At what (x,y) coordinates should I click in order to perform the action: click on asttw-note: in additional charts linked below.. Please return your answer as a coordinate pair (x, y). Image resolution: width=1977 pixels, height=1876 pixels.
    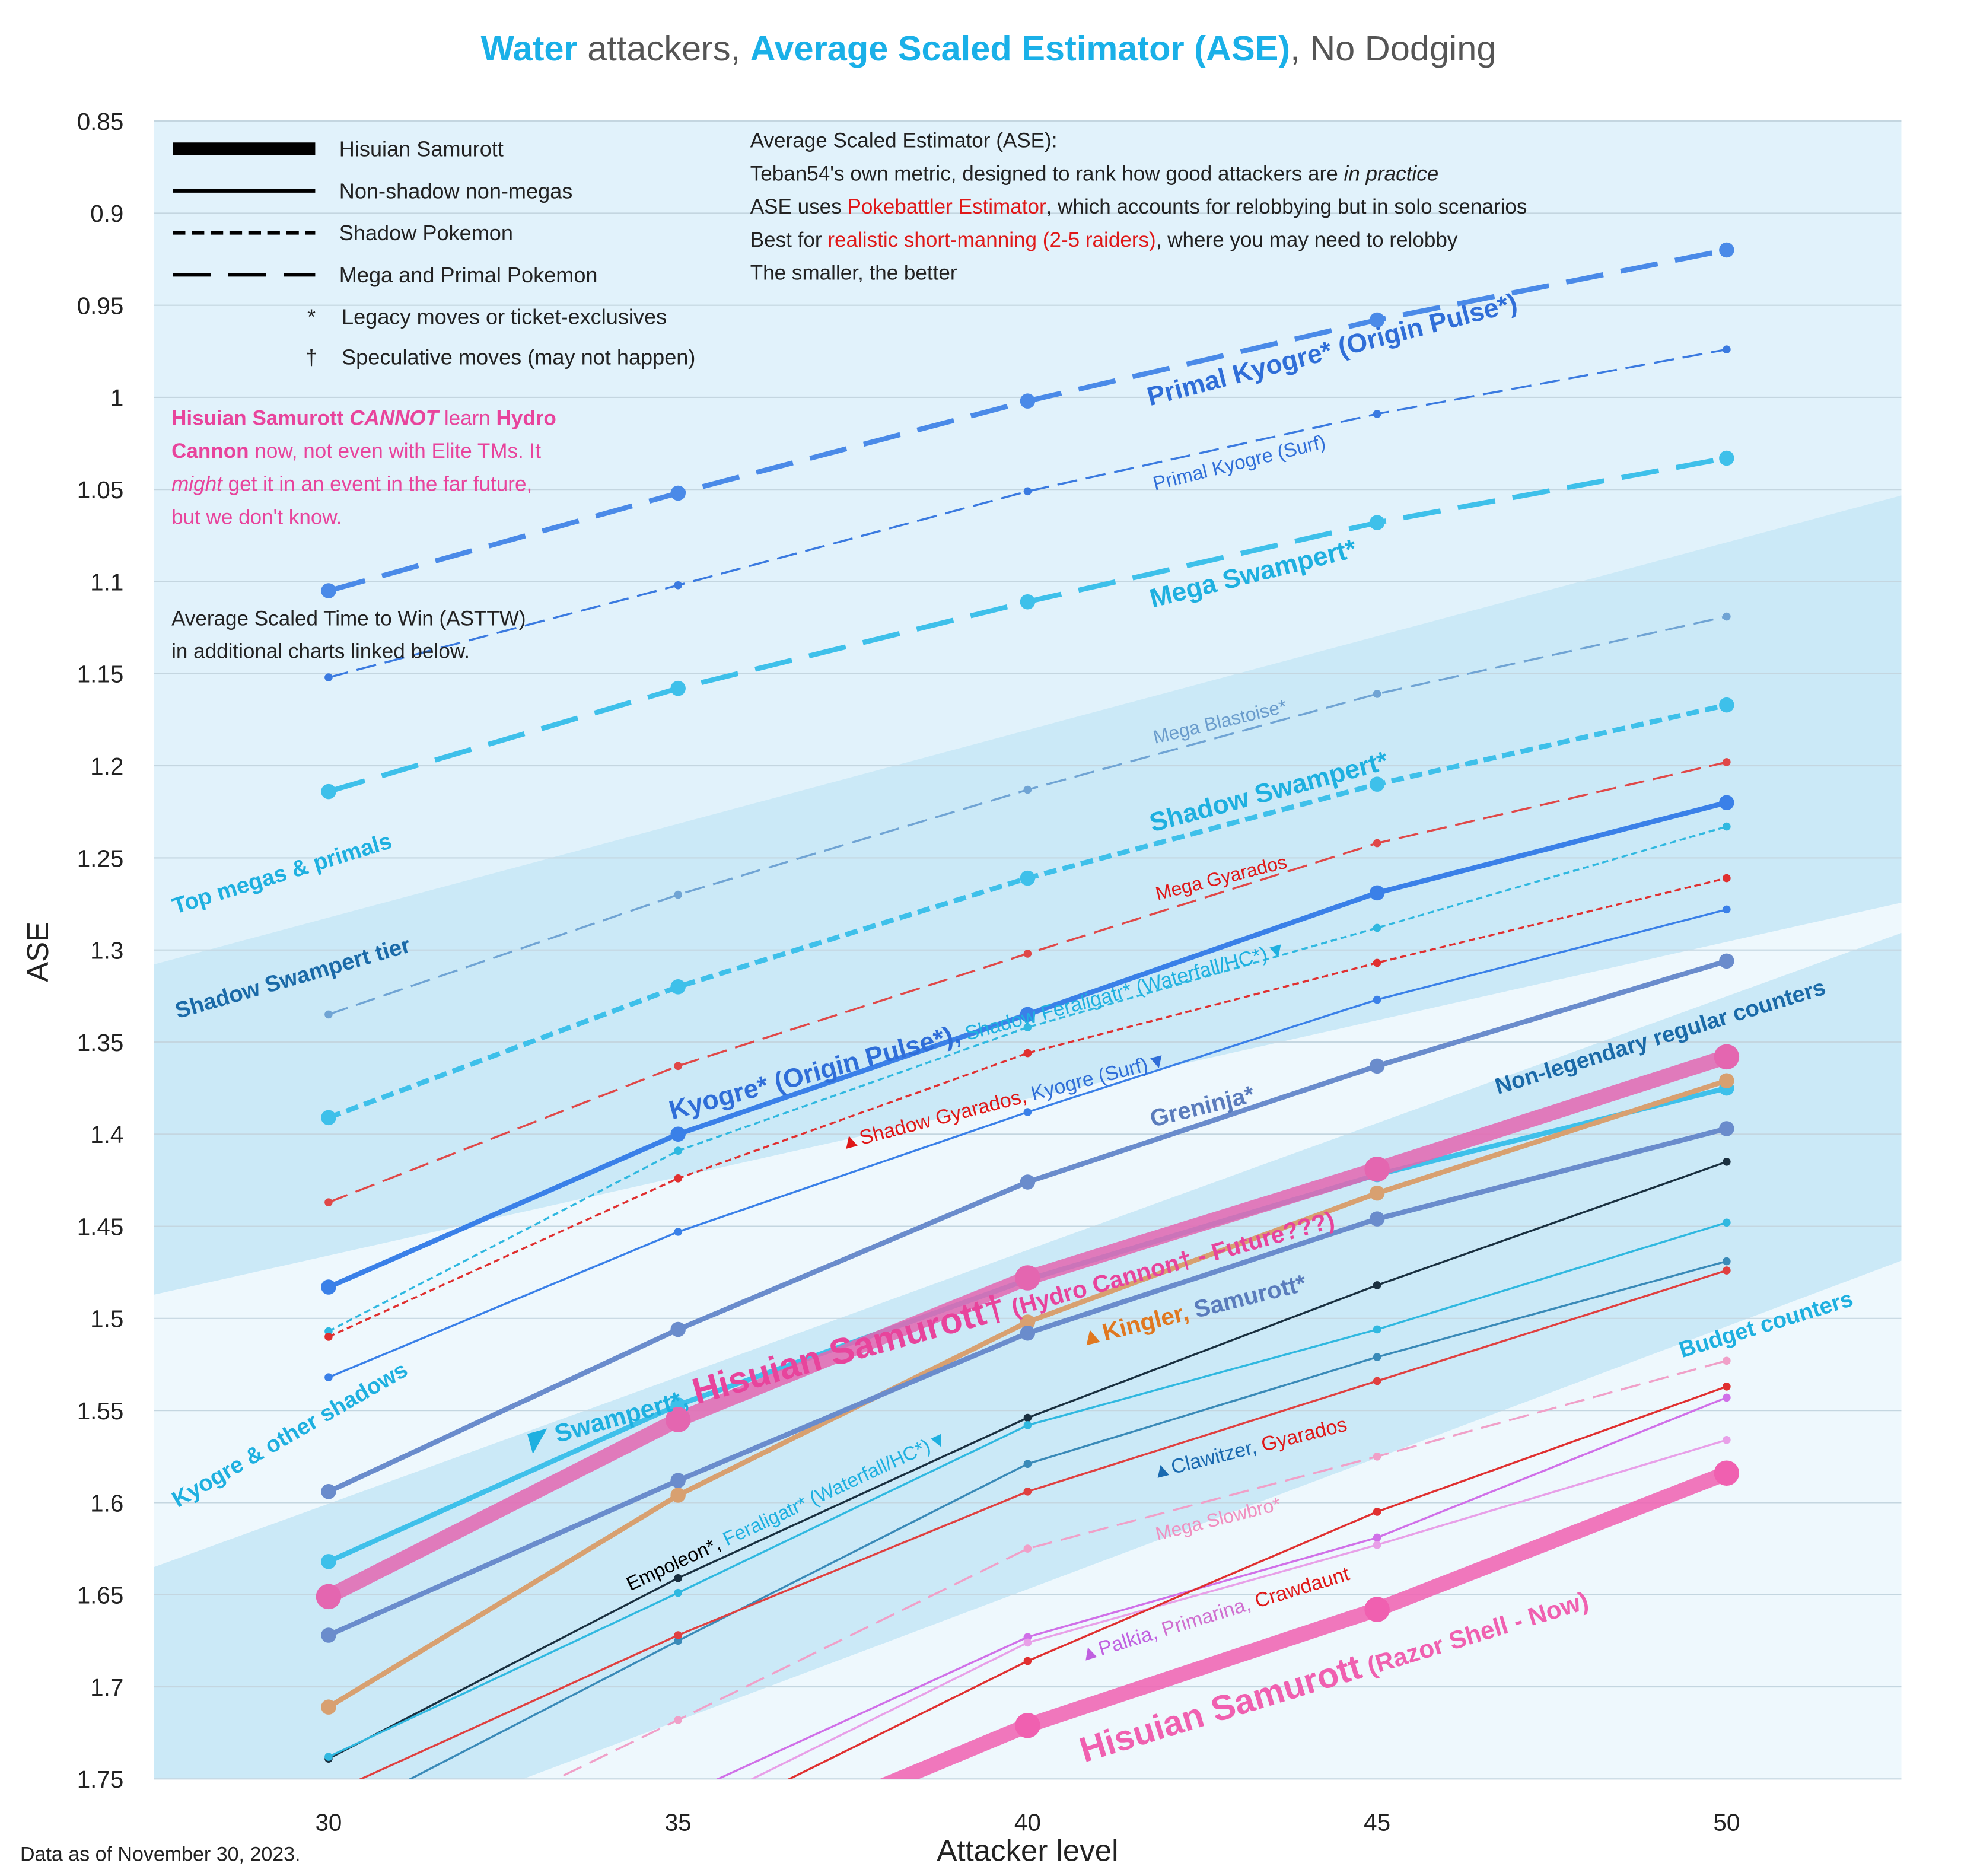
    Looking at the image, I should click on (320, 651).